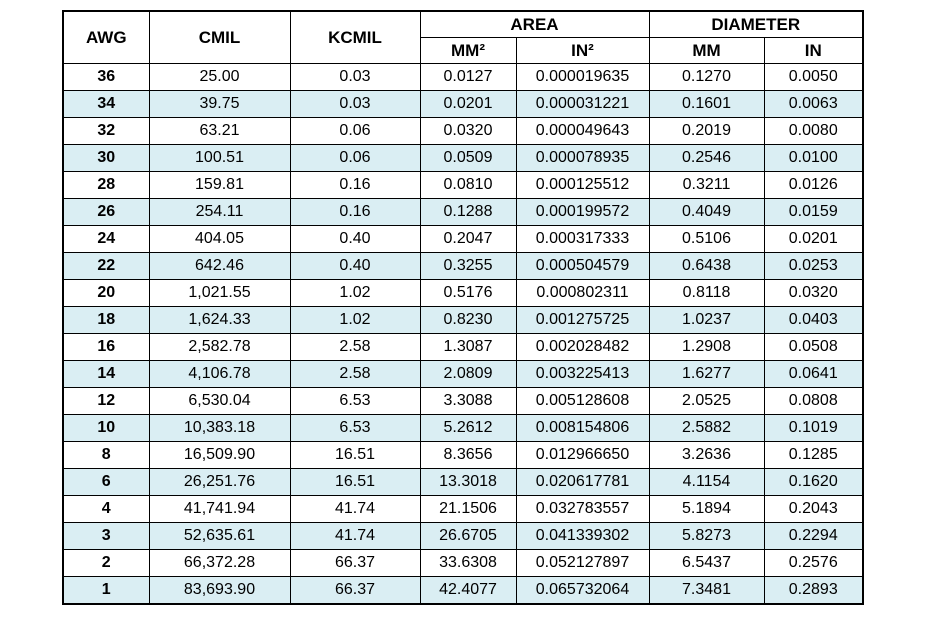 The image size is (938, 626). Describe the element at coordinates (813, 266) in the screenshot. I see `cell-diameter-in: 0.0253` at that location.